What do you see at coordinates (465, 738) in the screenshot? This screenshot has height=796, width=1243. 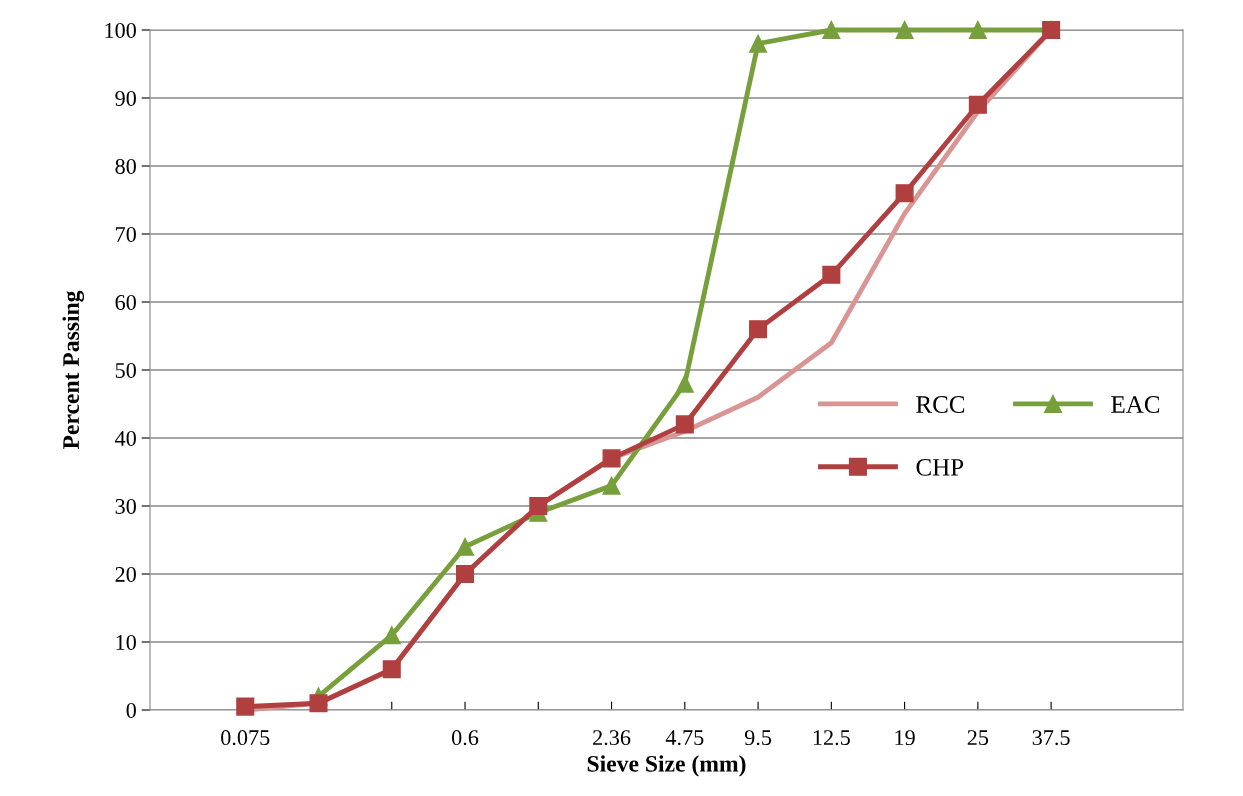 I see `x-tick-label: 0.6` at bounding box center [465, 738].